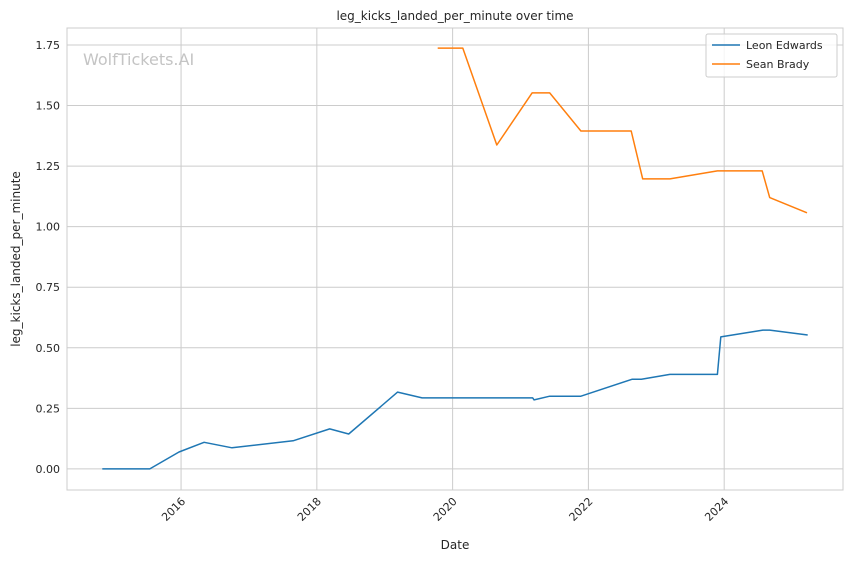 The image size is (852, 561). Describe the element at coordinates (716, 509) in the screenshot. I see `x-tick-label: 2024` at that location.